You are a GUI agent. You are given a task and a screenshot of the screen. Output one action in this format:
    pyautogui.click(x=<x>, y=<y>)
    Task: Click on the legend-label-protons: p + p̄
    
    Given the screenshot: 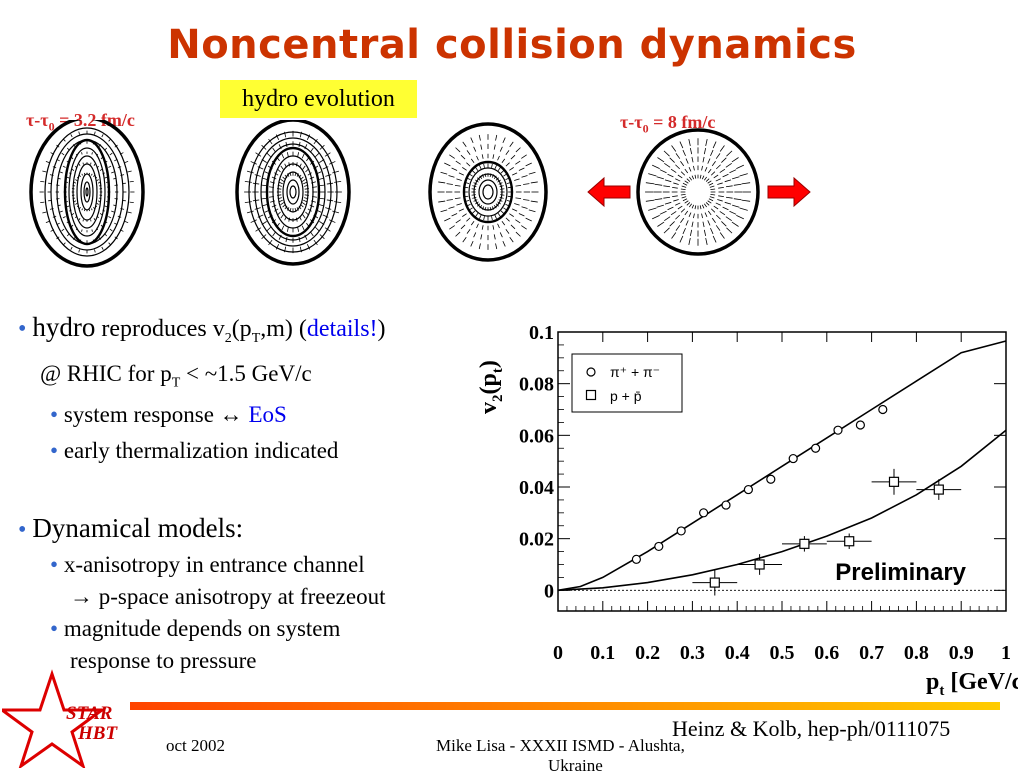 What is the action you would take?
    pyautogui.click(x=626, y=396)
    